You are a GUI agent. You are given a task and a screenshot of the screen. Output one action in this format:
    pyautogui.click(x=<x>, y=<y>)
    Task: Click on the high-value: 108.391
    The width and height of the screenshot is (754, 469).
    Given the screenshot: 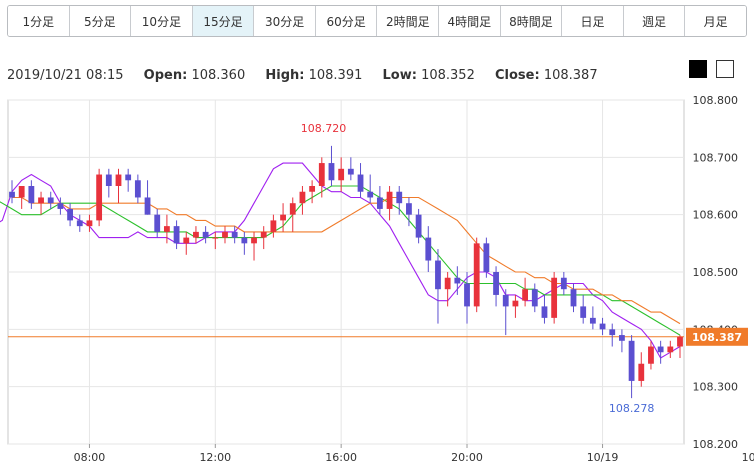 What is the action you would take?
    pyautogui.click(x=335, y=75)
    